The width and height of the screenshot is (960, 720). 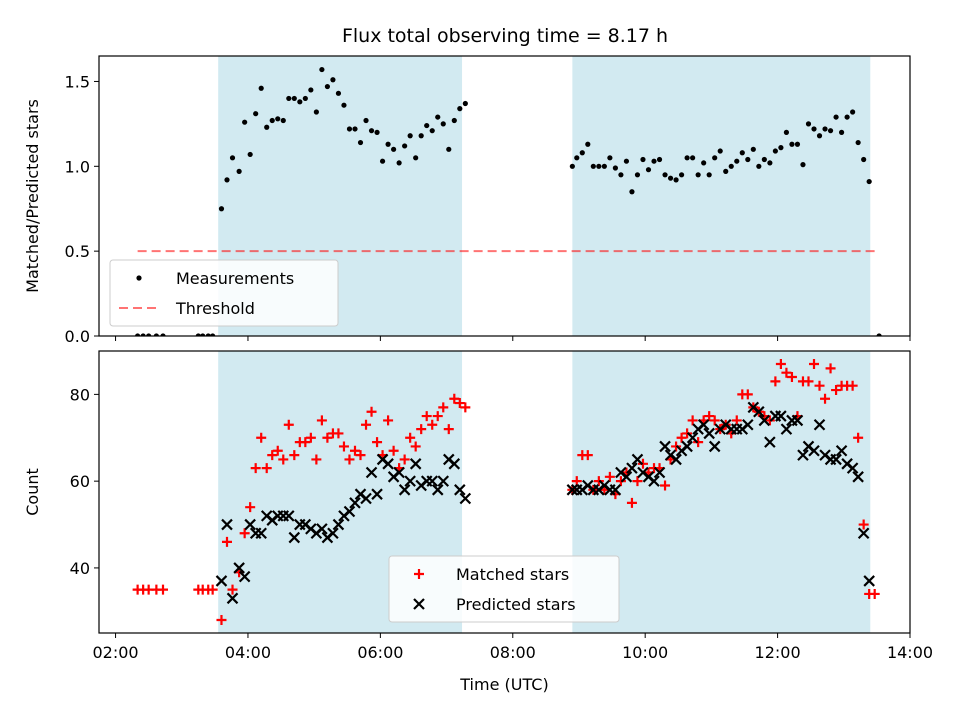 I want to click on legend: Matched stars Predicted stars, so click(x=504, y=589).